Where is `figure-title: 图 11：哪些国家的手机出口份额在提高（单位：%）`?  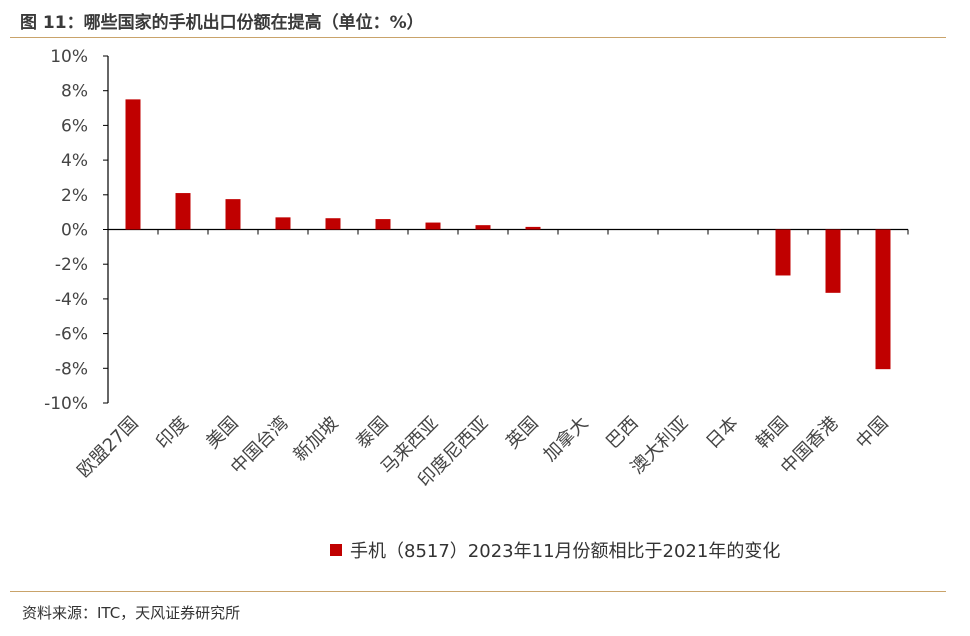
figure-title: 图 11：哪些国家的手机出口份额在提高（单位：%） is located at coordinates (222, 23).